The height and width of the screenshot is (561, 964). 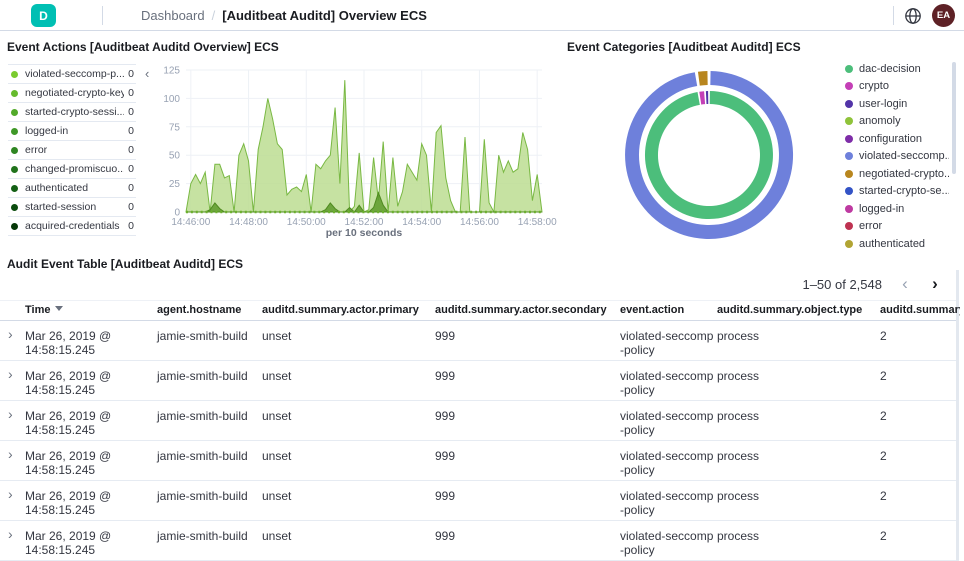 What do you see at coordinates (905, 283) in the screenshot?
I see `pagination-prev-button: ‹` at bounding box center [905, 283].